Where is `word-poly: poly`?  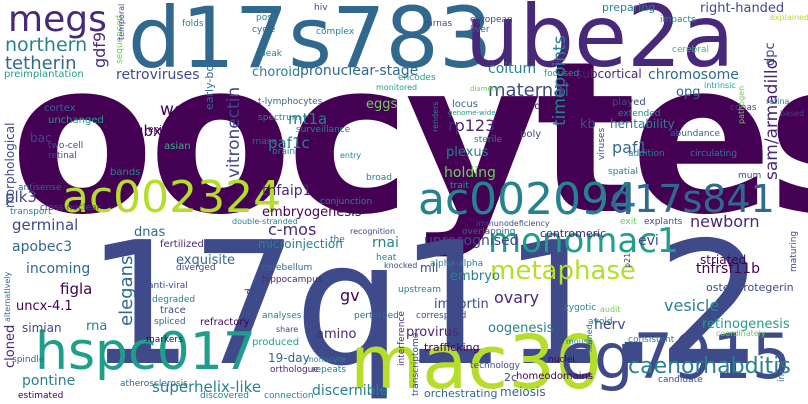 word-poly: poly is located at coordinates (531, 134).